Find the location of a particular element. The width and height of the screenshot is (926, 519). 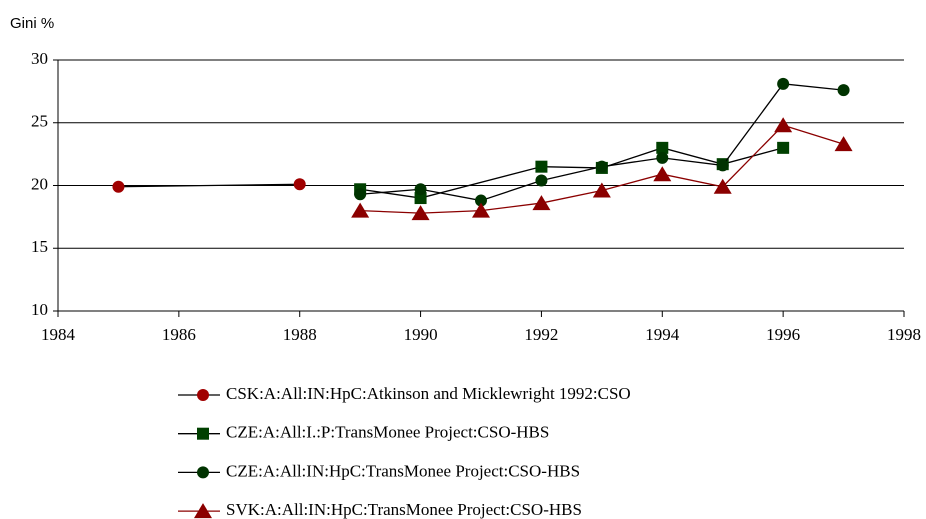

x-tick-label: 1990 is located at coordinates (421, 334).